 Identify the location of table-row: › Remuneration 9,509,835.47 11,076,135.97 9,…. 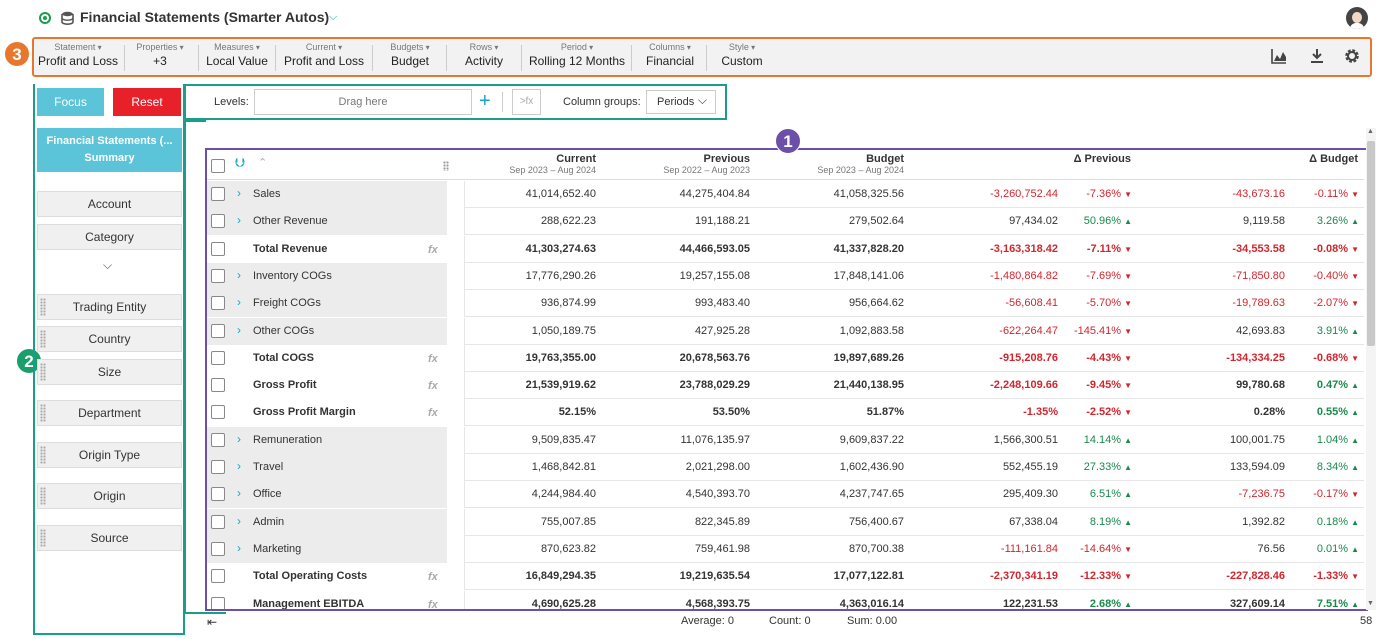
(785, 440).